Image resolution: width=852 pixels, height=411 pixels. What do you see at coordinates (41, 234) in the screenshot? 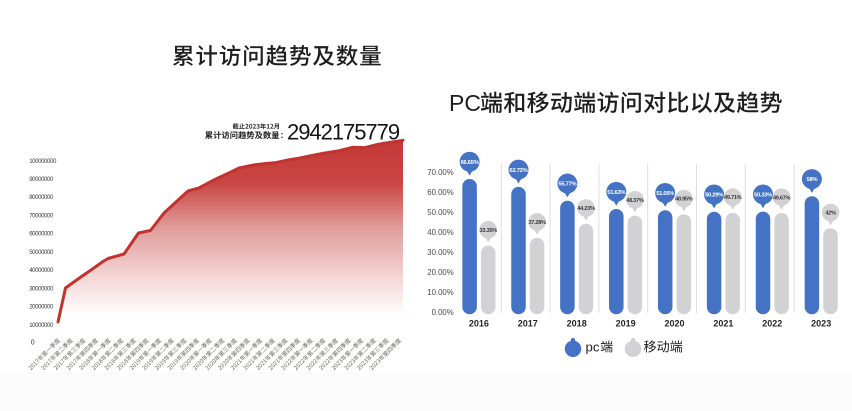
I see `svg-text: 60000000` at bounding box center [41, 234].